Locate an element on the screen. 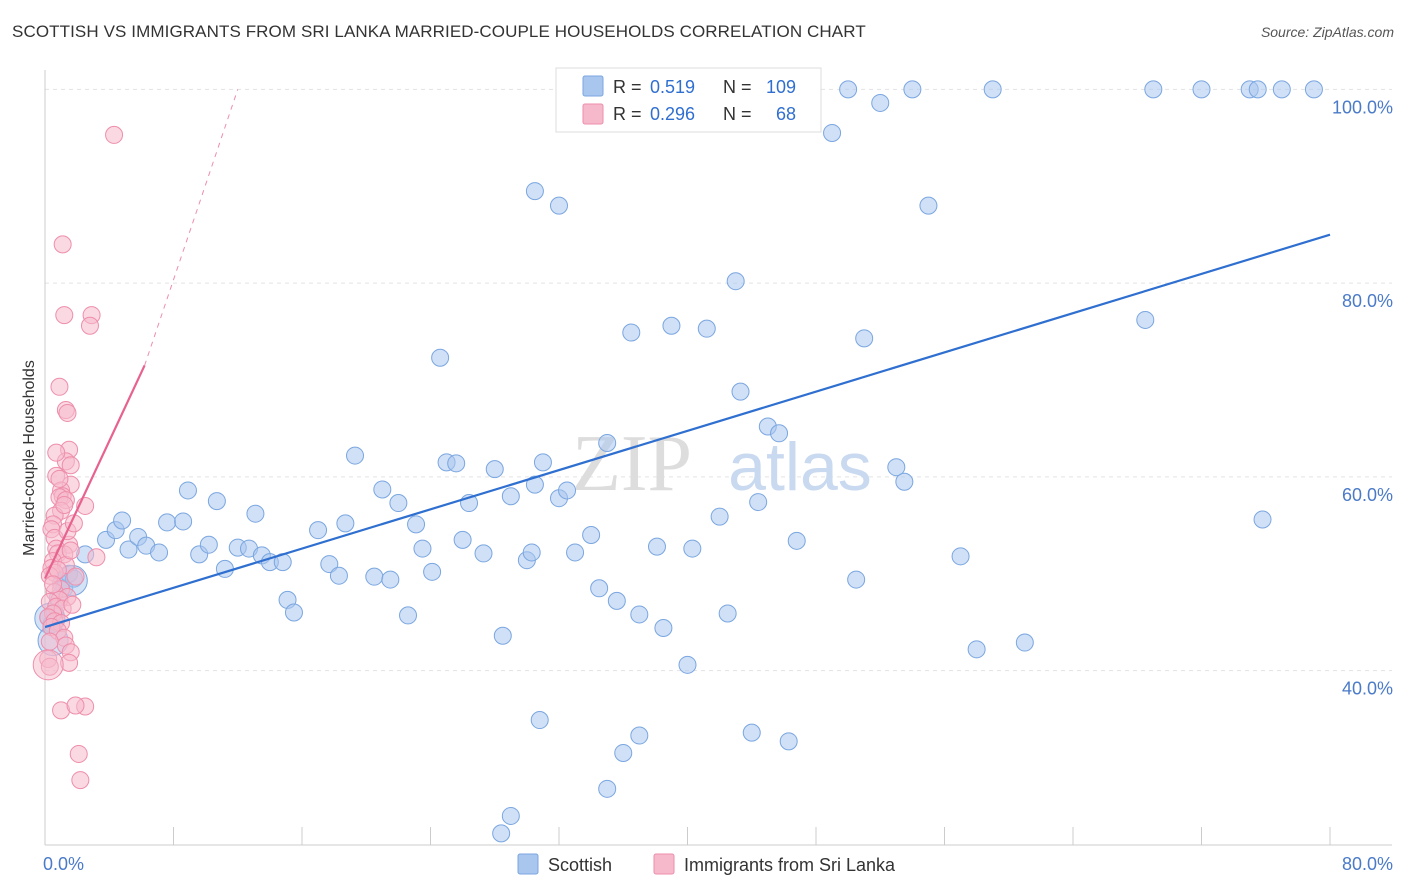 The height and width of the screenshot is (892, 1406). stats-legend: R = 0.519 N = 109 R = 0.296 N = 68 is located at coordinates (688, 100).